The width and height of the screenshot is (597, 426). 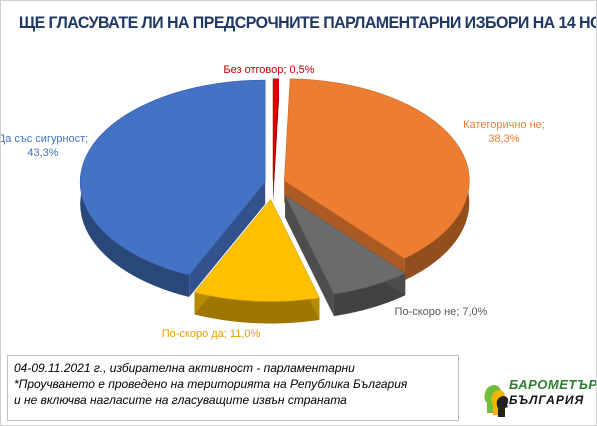 What do you see at coordinates (268, 70) in the screenshot?
I see `data-label-0-0: Без отговор; 0,5%` at bounding box center [268, 70].